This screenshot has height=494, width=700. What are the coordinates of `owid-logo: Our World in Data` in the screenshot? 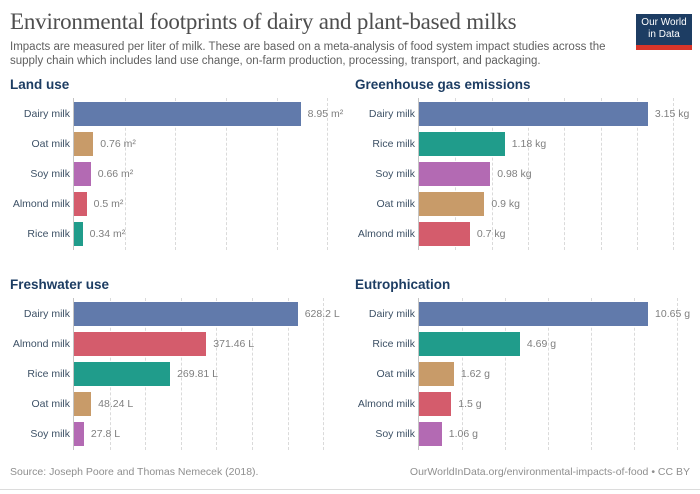 It's located at (664, 32).